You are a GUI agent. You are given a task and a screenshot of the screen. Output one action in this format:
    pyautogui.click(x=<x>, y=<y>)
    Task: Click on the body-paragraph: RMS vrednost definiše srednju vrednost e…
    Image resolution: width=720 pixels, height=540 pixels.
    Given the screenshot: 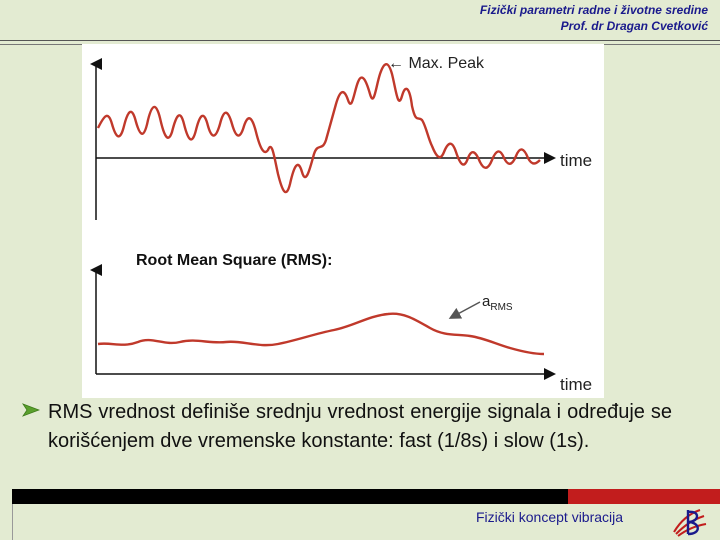 What is the action you would take?
    pyautogui.click(x=360, y=426)
    